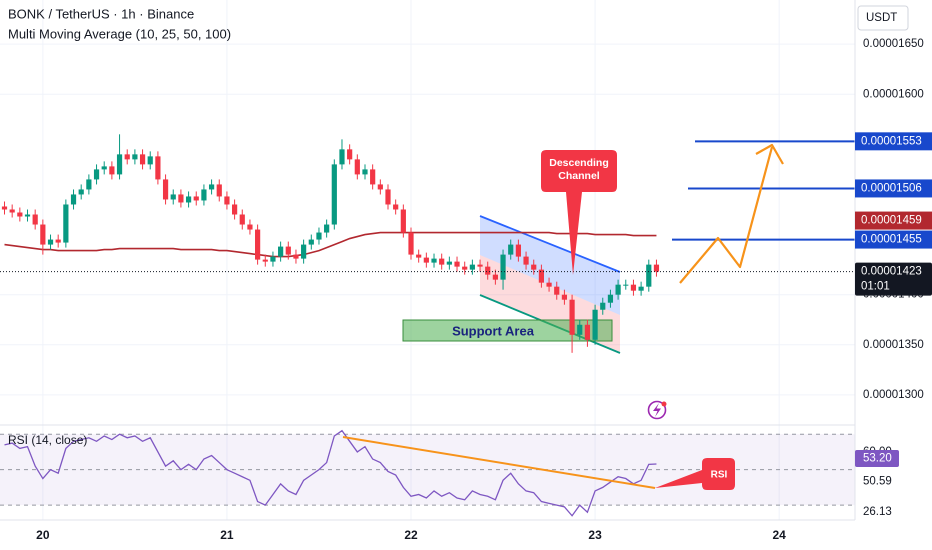  Describe the element at coordinates (579, 212) in the screenshot. I see `channel-callout` at that location.